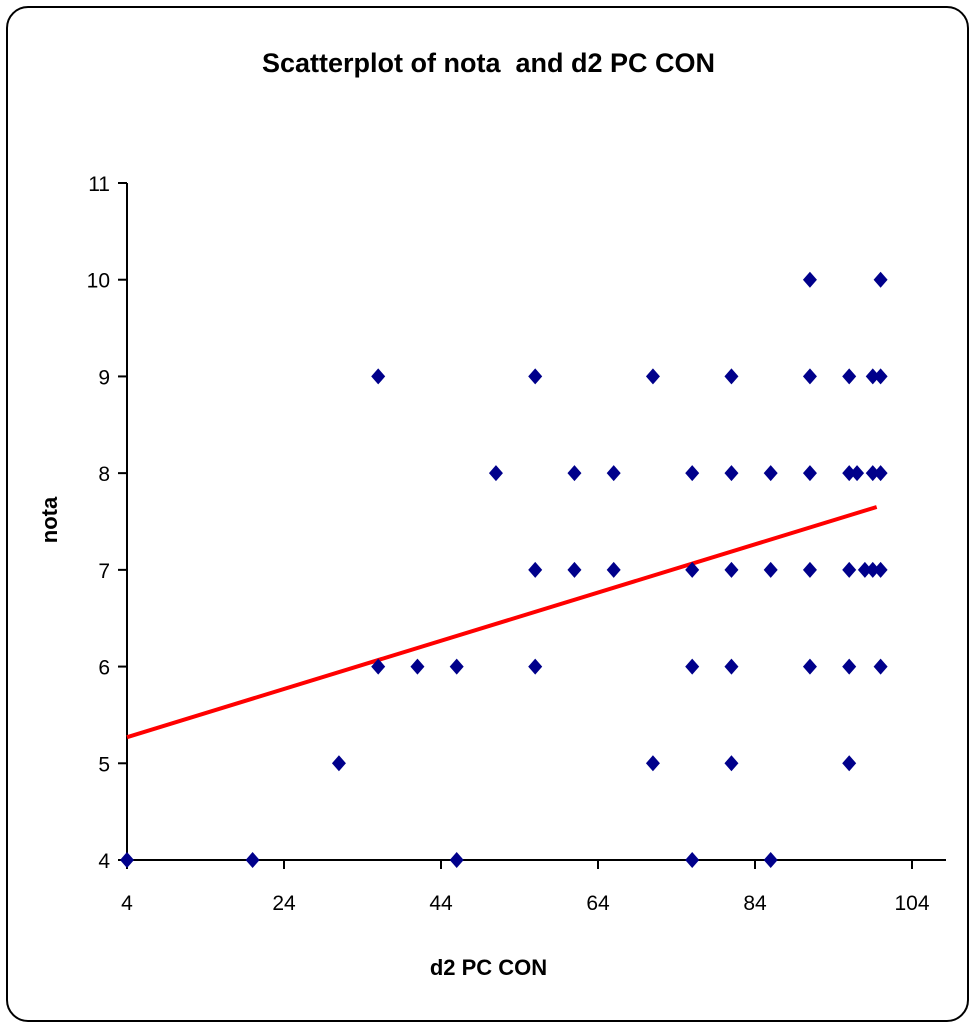 The width and height of the screenshot is (977, 1030). Describe the element at coordinates (104, 377) in the screenshot. I see `y-tick-label: 9` at that location.